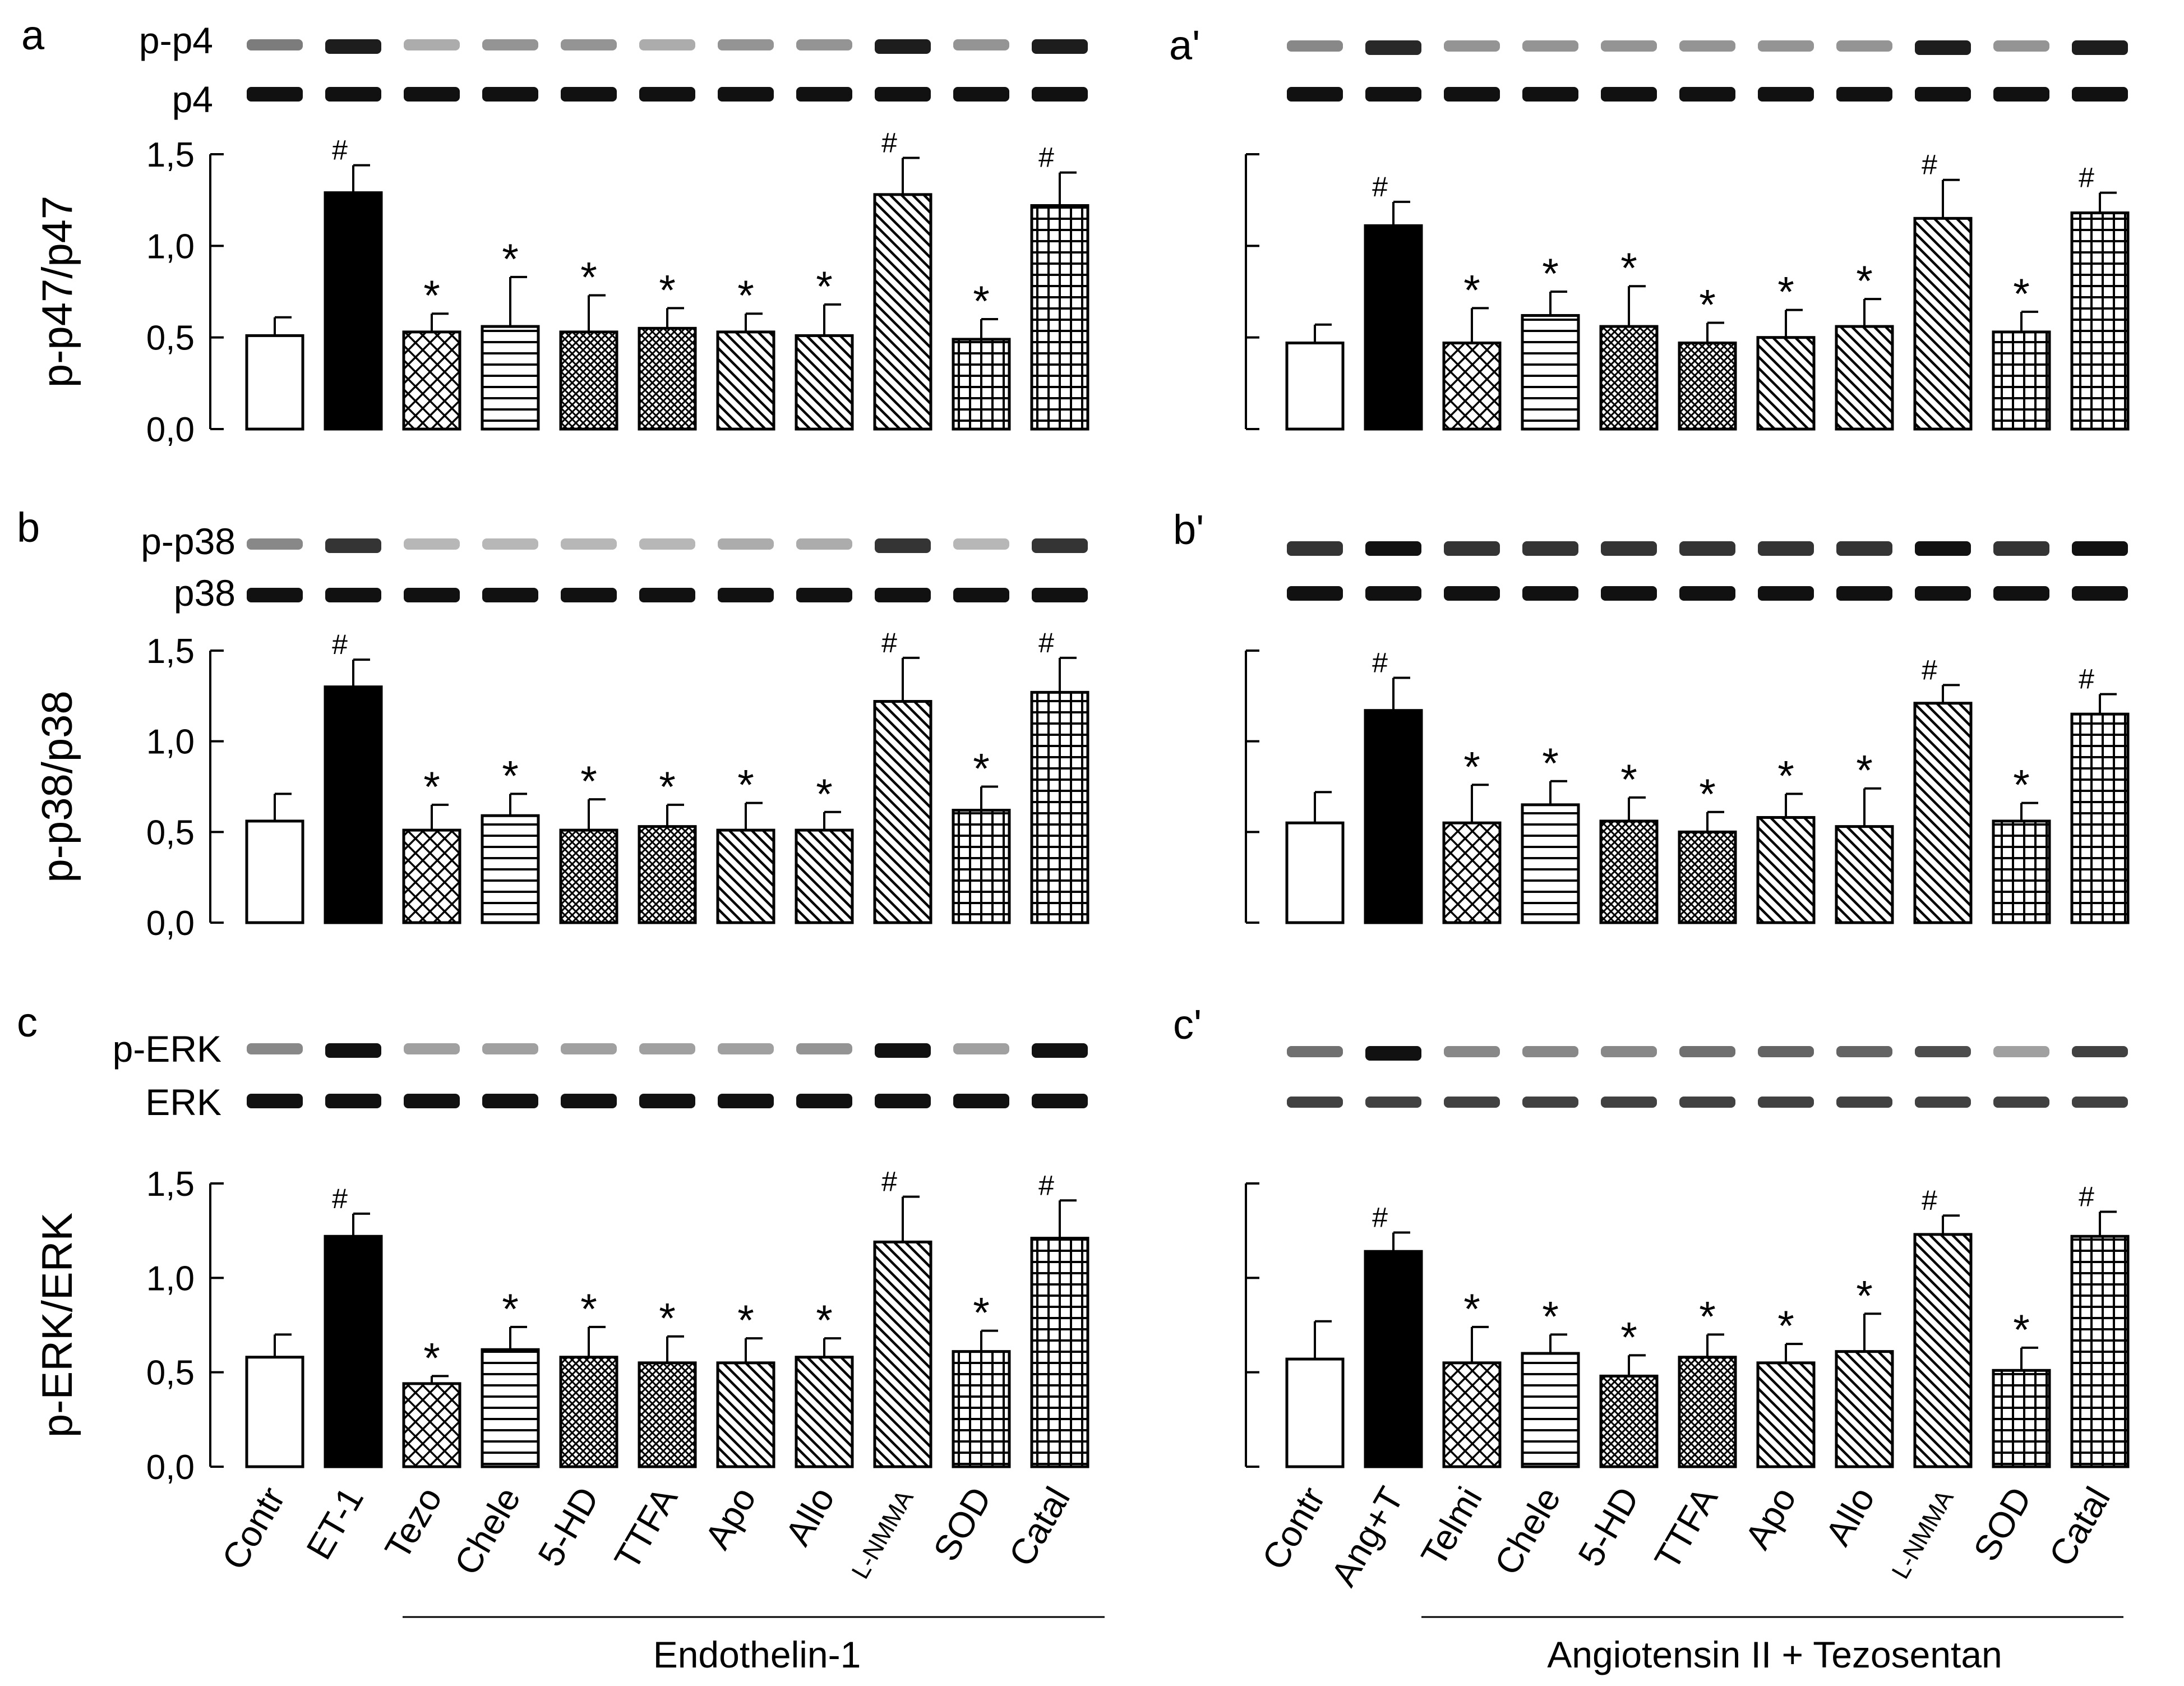 The image size is (2184, 1686). Describe the element at coordinates (561, 234) in the screenshot. I see `panel-a: p-p4 p4 0,0 0,5 1,0 1,5 p-p47/p47 # * * * * * * # * #` at that location.